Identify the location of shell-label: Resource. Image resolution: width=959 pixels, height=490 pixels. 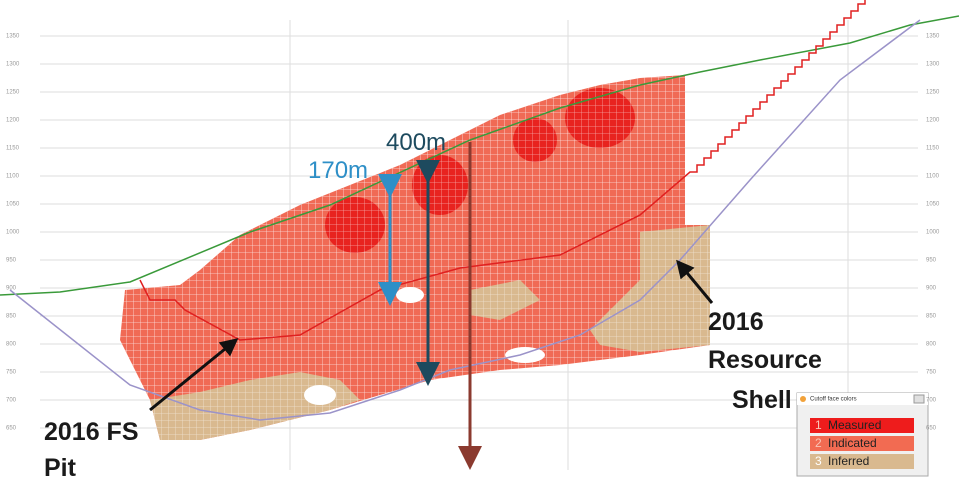
(765, 360).